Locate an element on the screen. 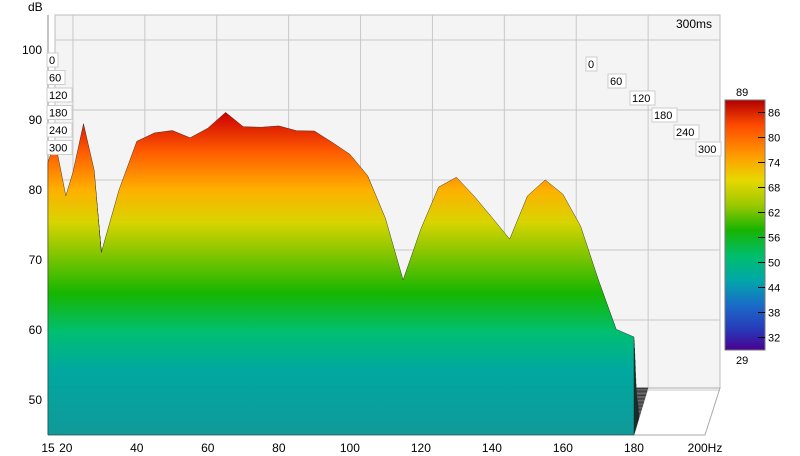  x-ticks: 15 20 40 60 80 100 120 140 160 180 200Hz is located at coordinates (381, 448).